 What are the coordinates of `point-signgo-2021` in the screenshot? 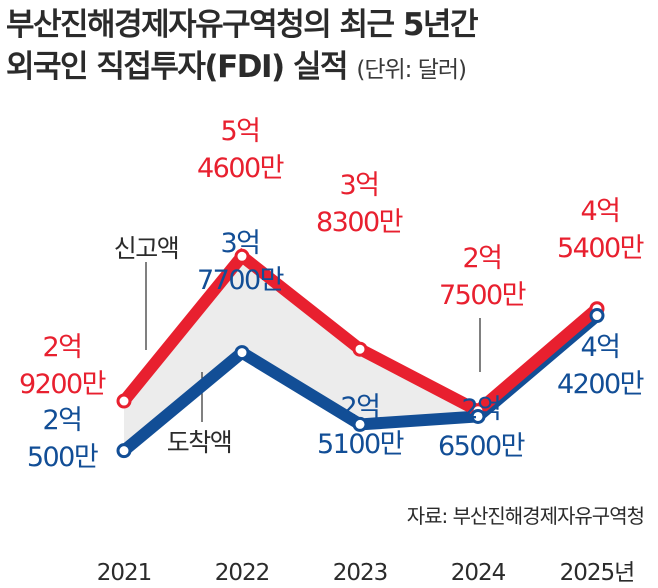 It's located at (124, 401).